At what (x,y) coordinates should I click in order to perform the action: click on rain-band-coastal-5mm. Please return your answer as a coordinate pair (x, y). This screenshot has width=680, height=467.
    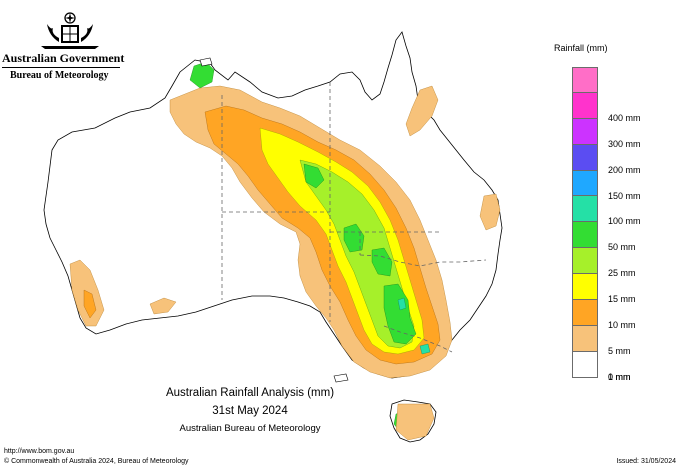
    Looking at the image, I should click on (90, 304).